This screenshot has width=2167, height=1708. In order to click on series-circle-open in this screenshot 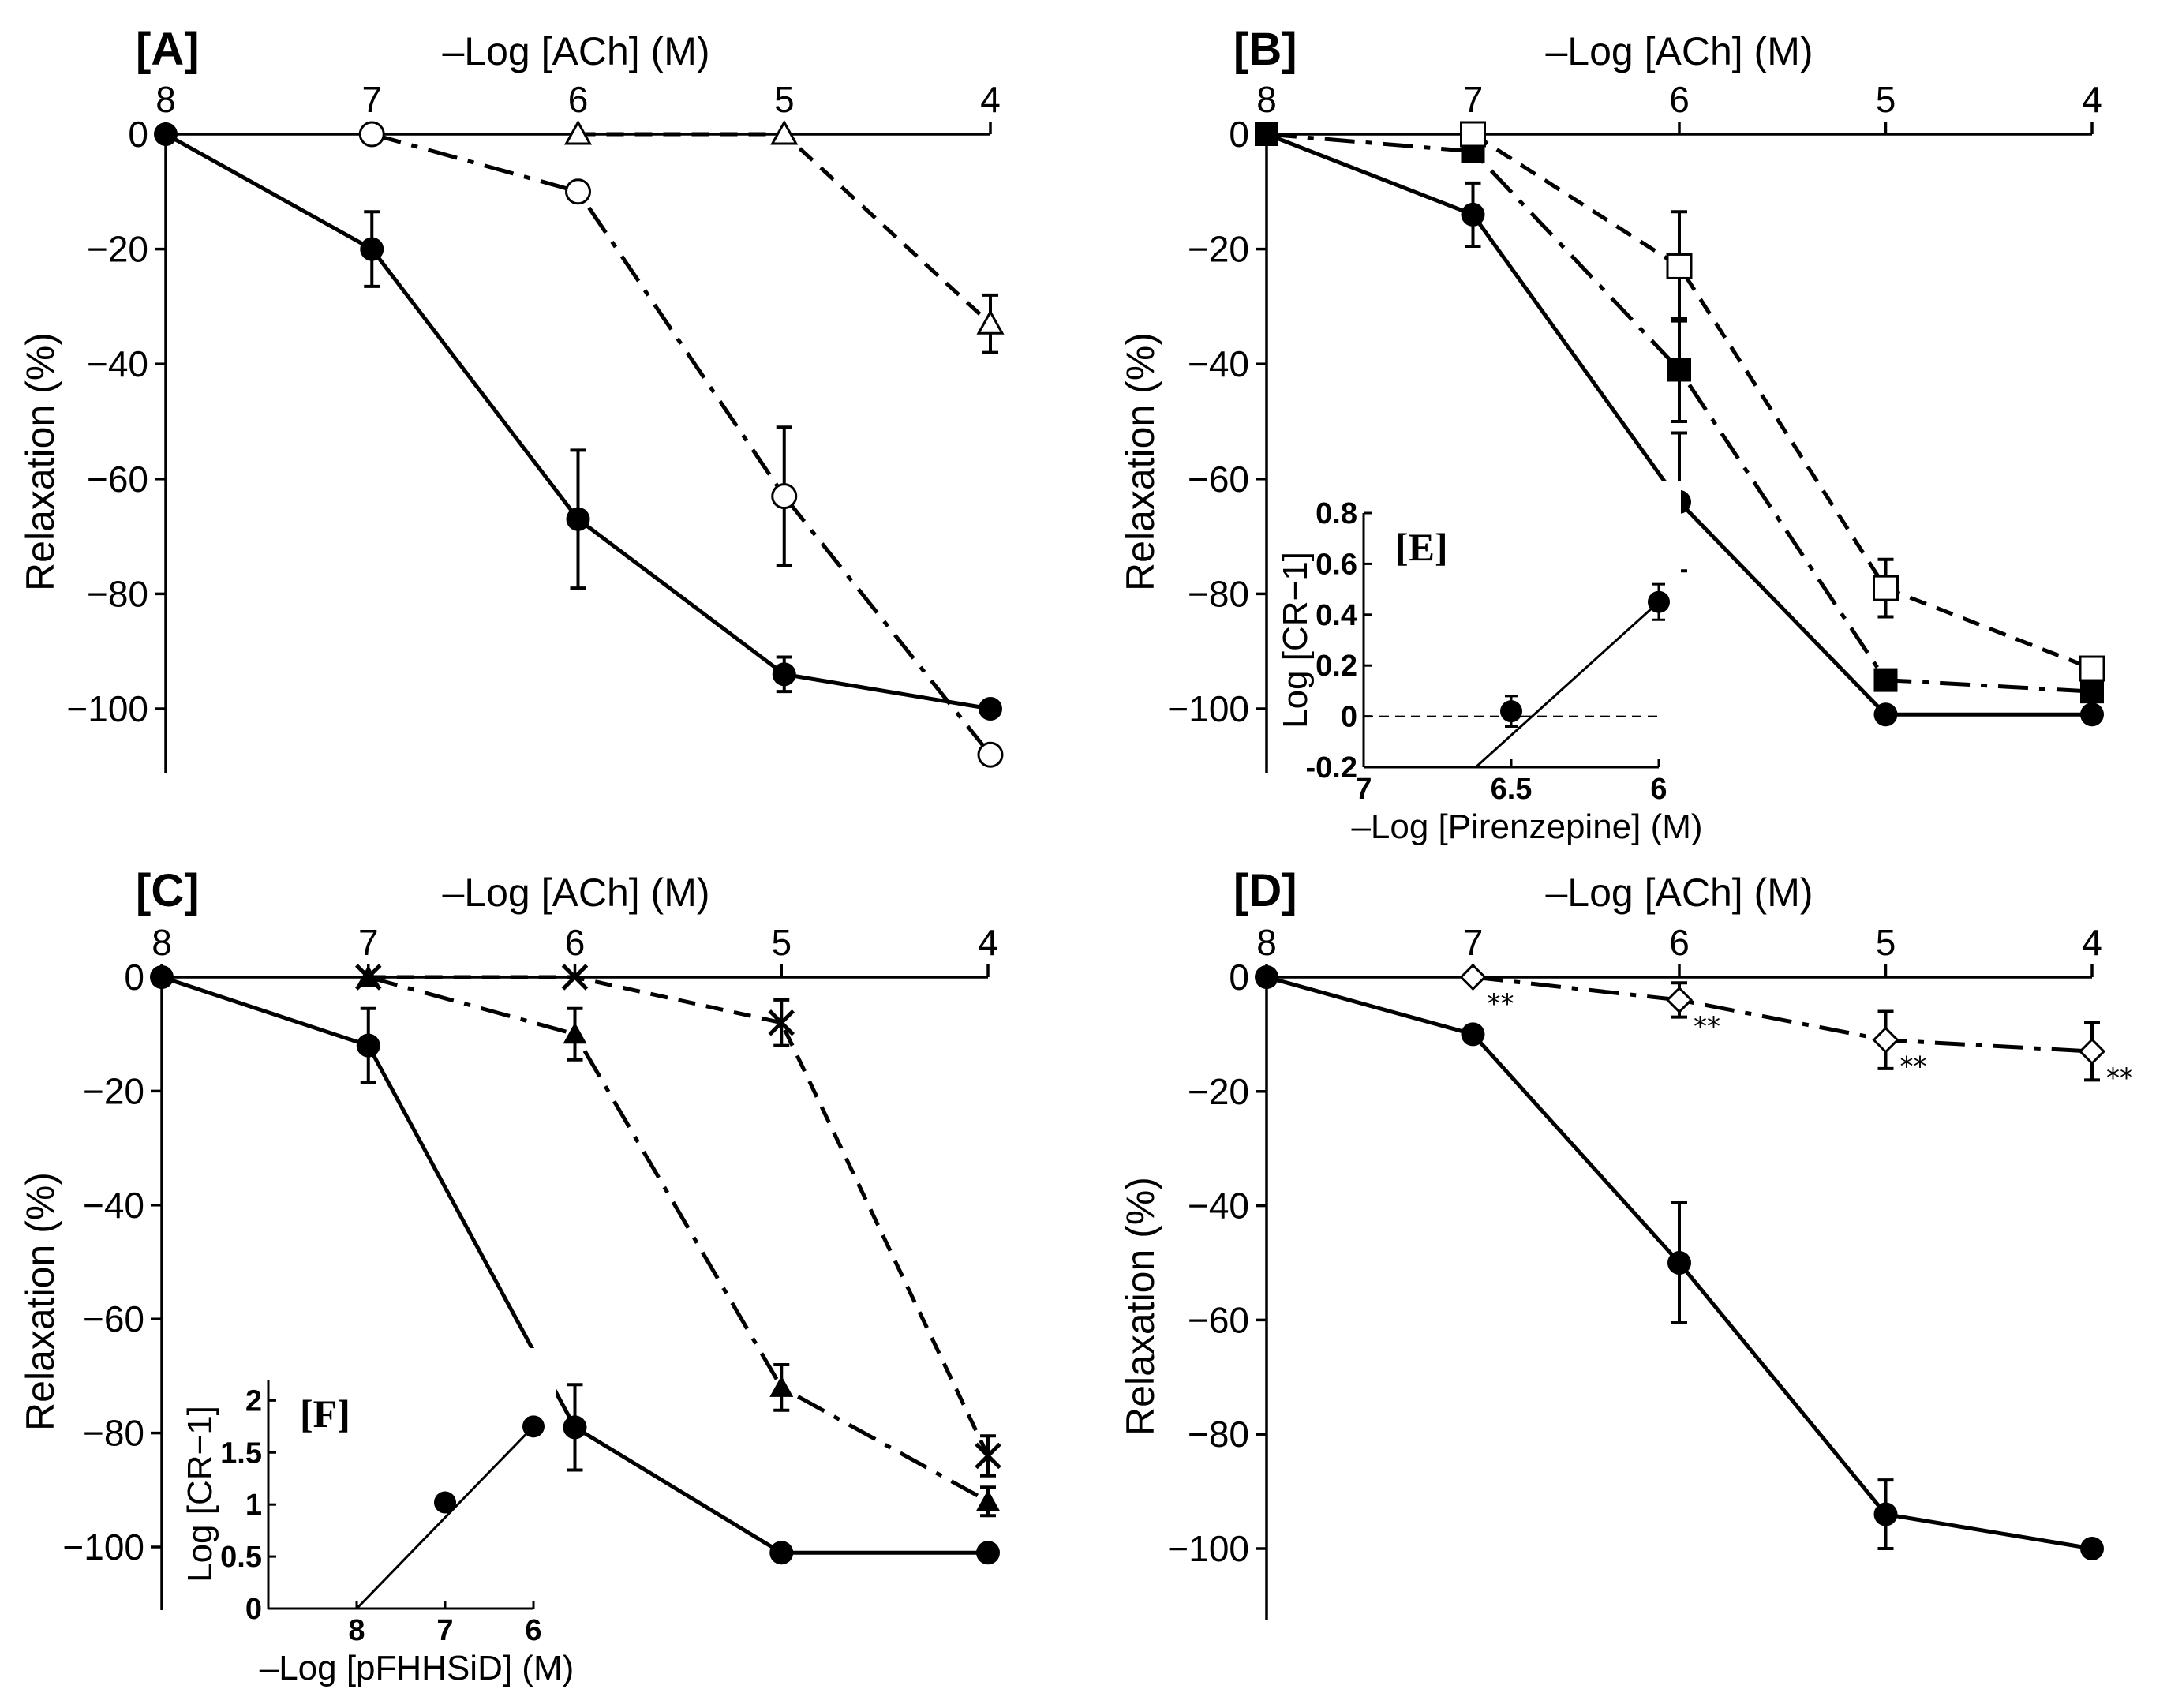, I will do `click(681, 444)`.